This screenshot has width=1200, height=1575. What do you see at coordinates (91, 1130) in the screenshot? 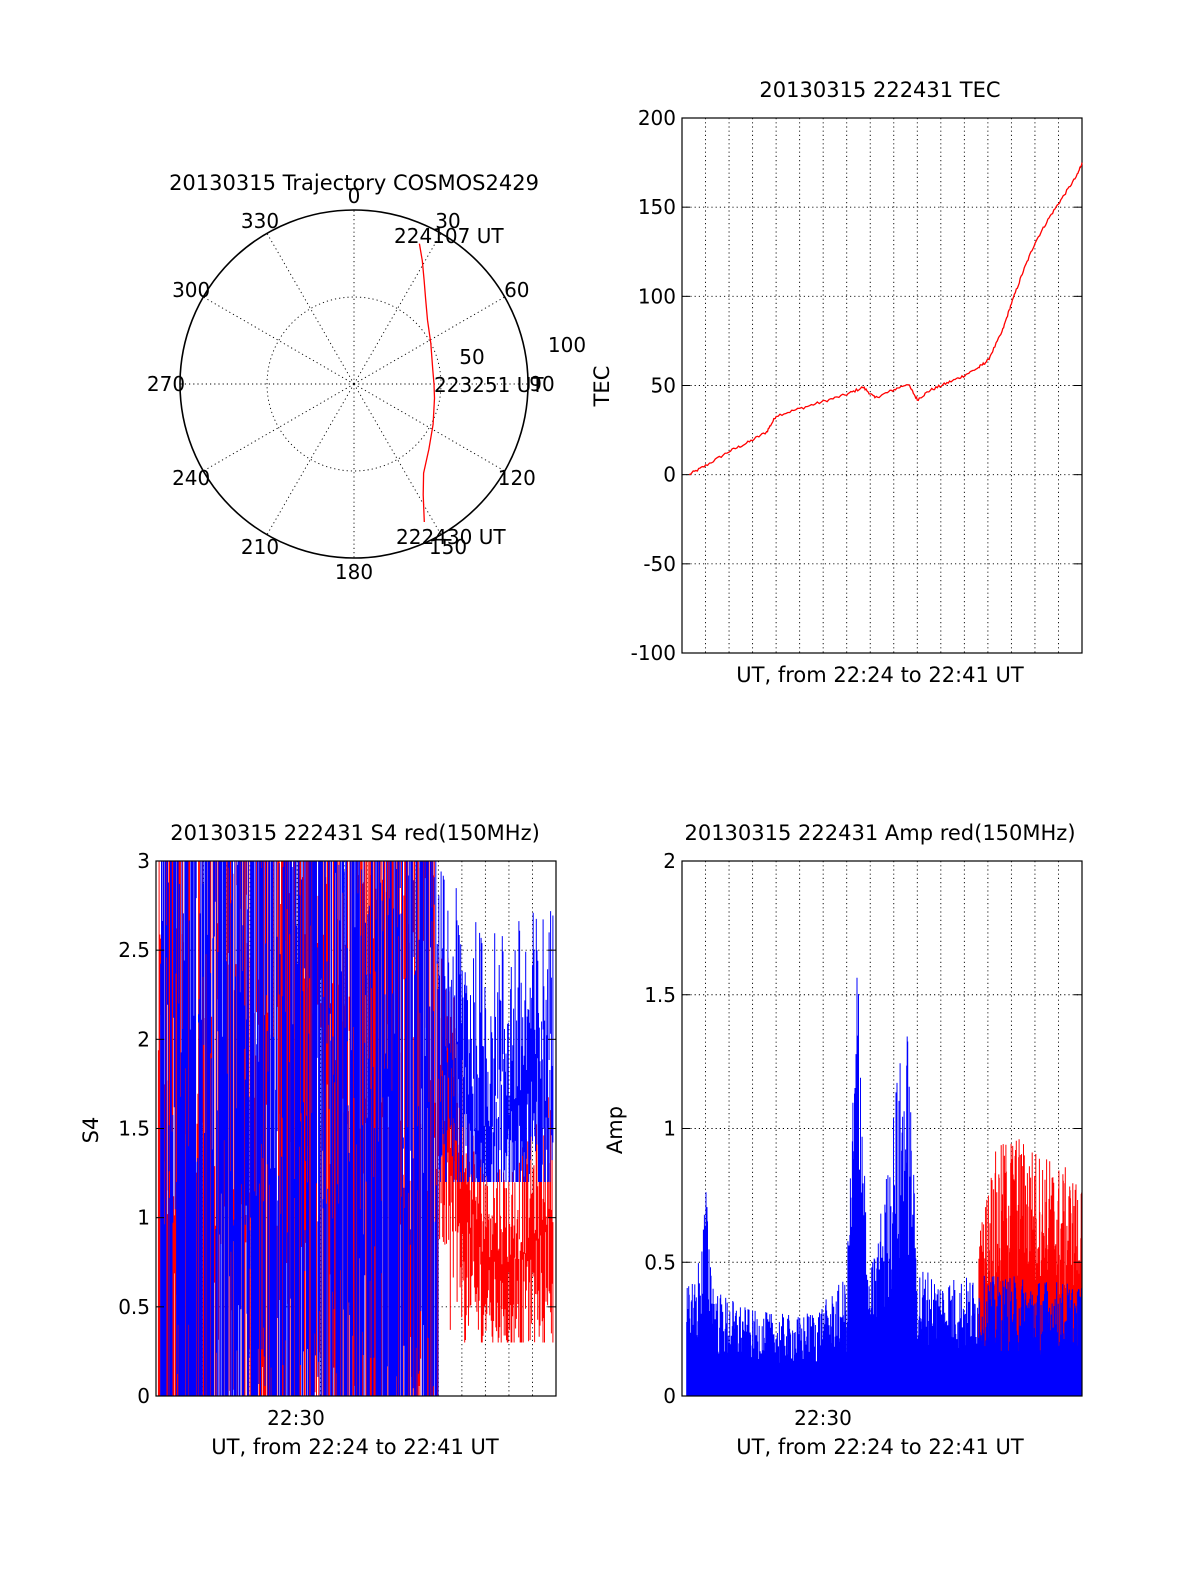
I see `s4-ylabel: S4` at bounding box center [91, 1130].